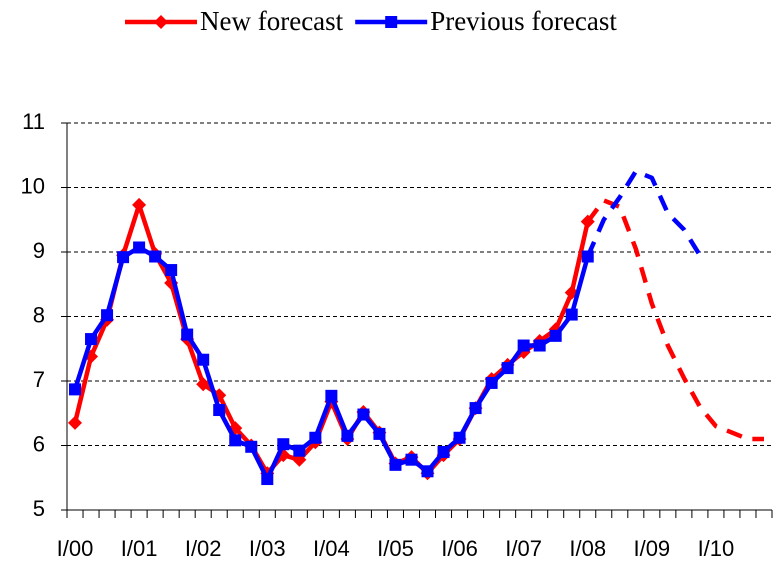 This screenshot has height=569, width=778. What do you see at coordinates (395, 548) in the screenshot?
I see `x-tick-label: I/05` at bounding box center [395, 548].